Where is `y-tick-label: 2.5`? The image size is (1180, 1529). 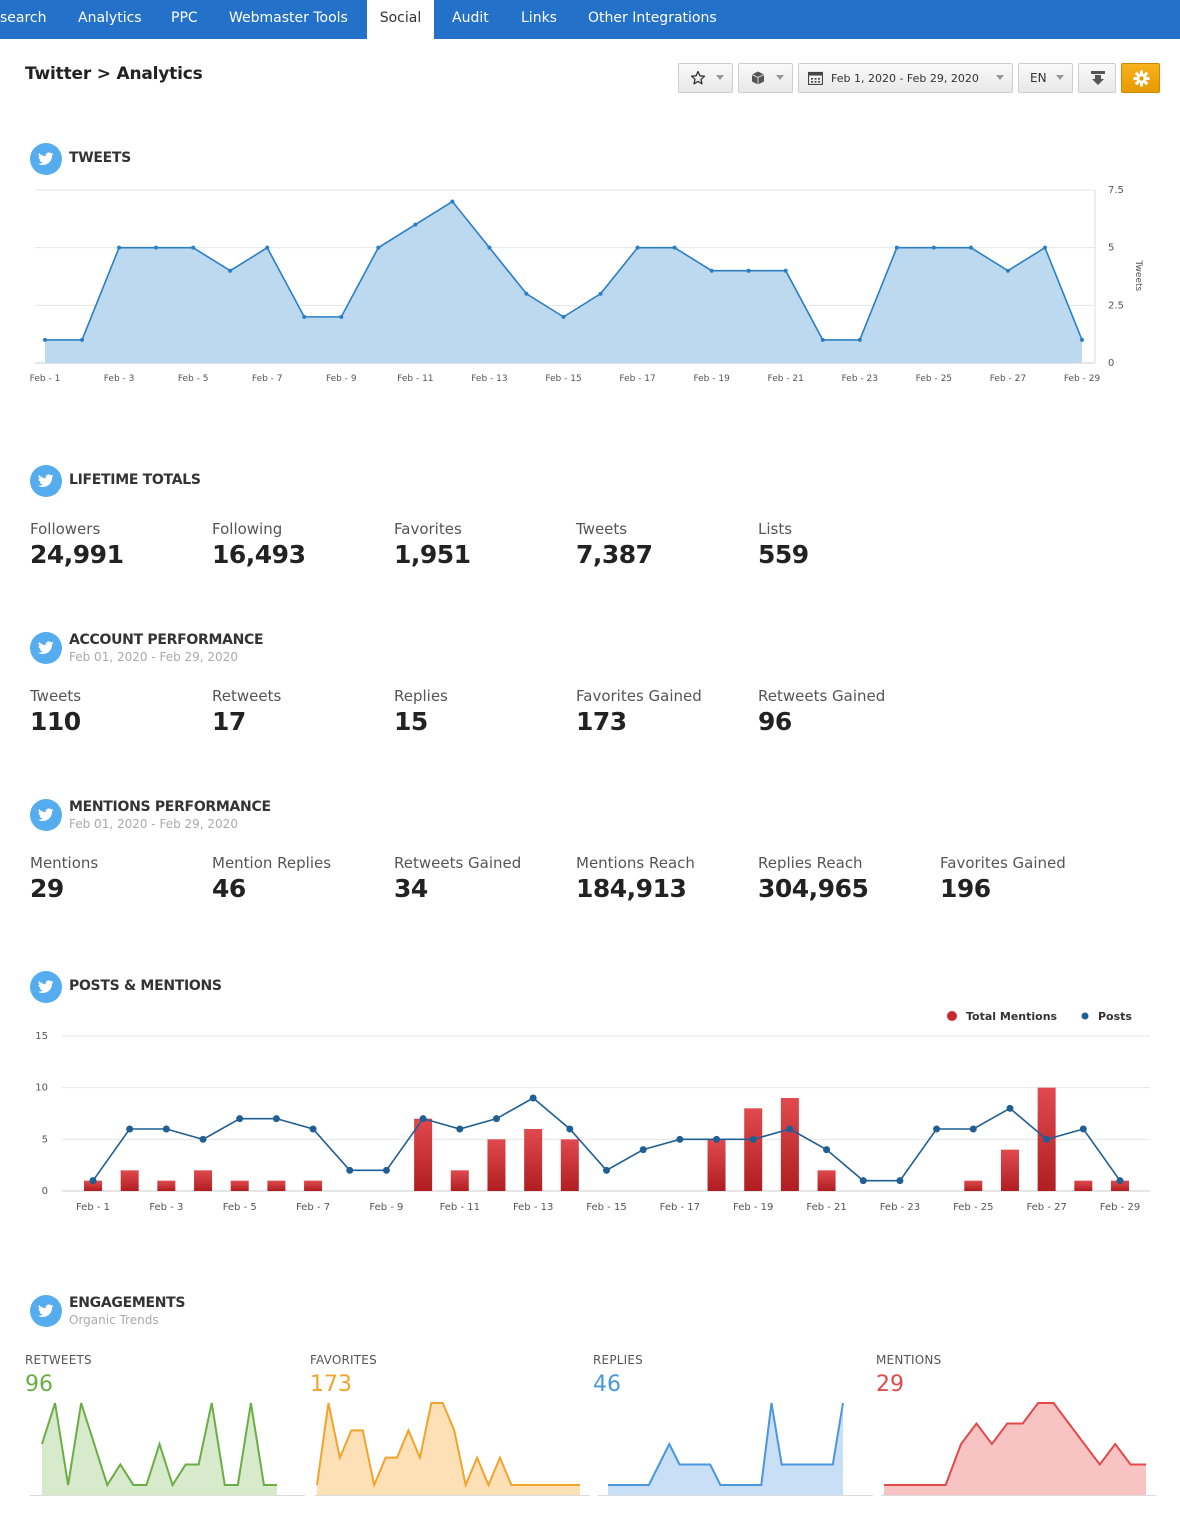
y-tick-label: 2.5 is located at coordinates (1116, 305).